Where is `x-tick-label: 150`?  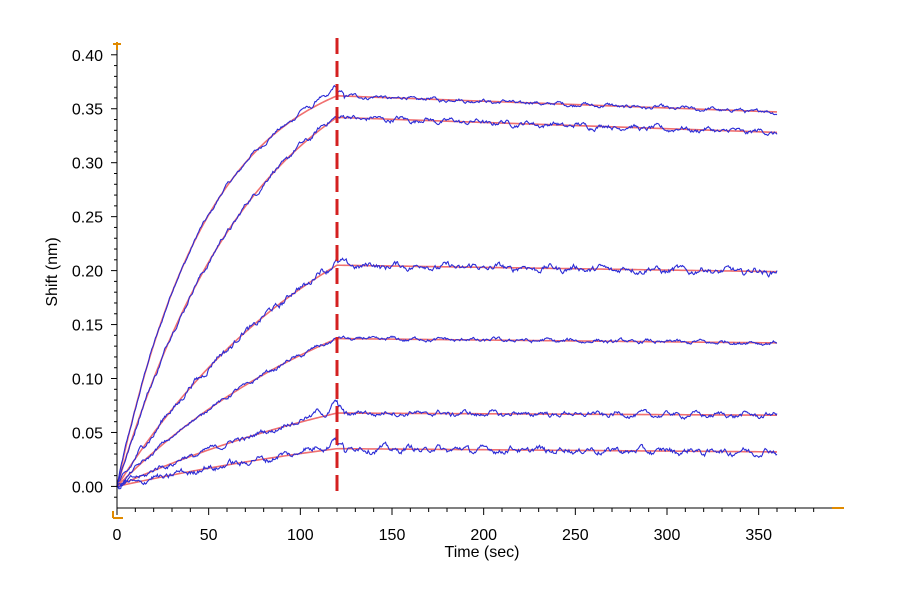 x-tick-label: 150 is located at coordinates (392, 535).